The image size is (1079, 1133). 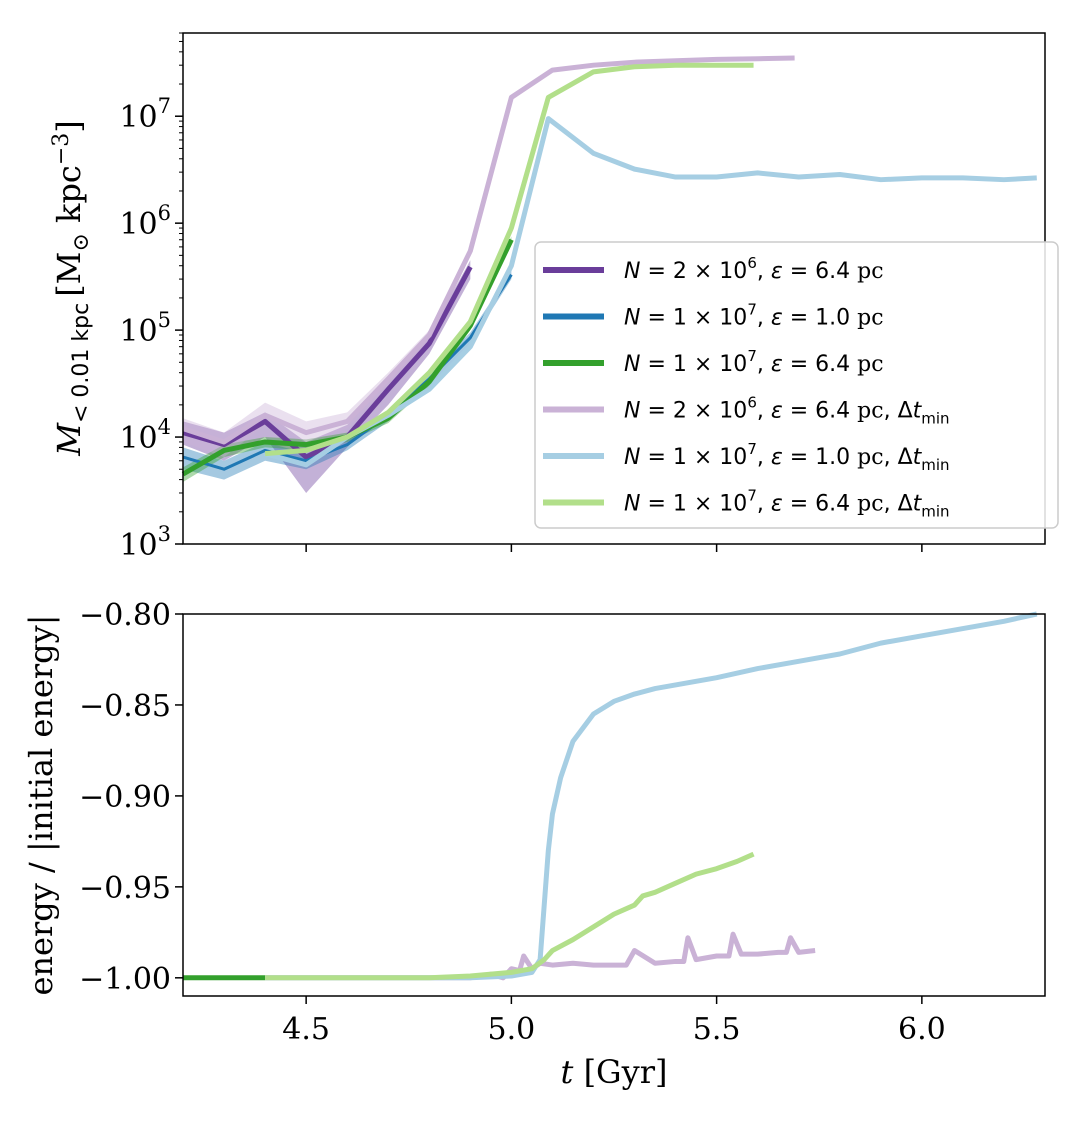 What do you see at coordinates (717, 1029) in the screenshot?
I see `bottom-x-tick-label: 5.5` at bounding box center [717, 1029].